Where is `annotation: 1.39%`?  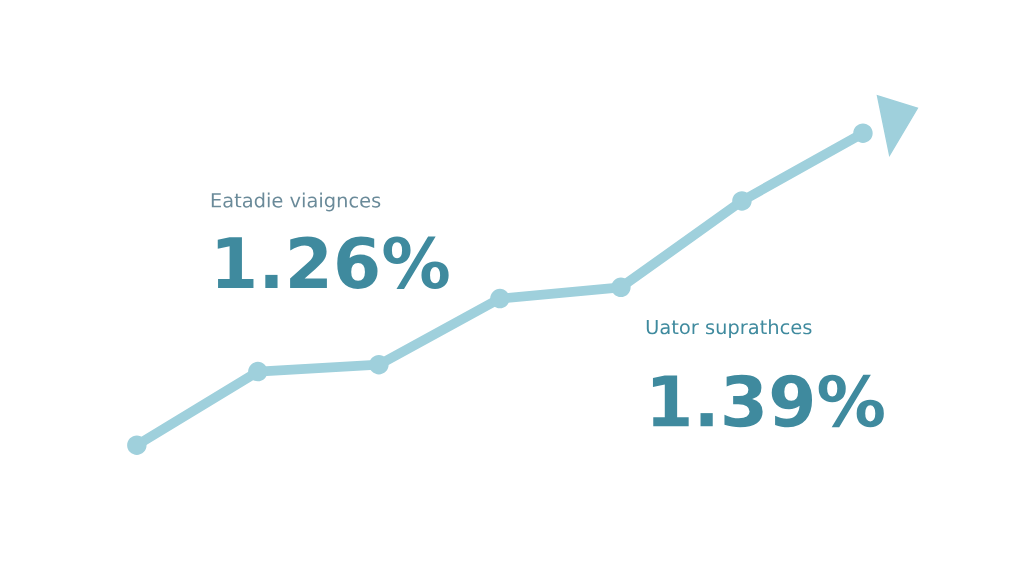
annotation: 1.39% is located at coordinates (768, 401).